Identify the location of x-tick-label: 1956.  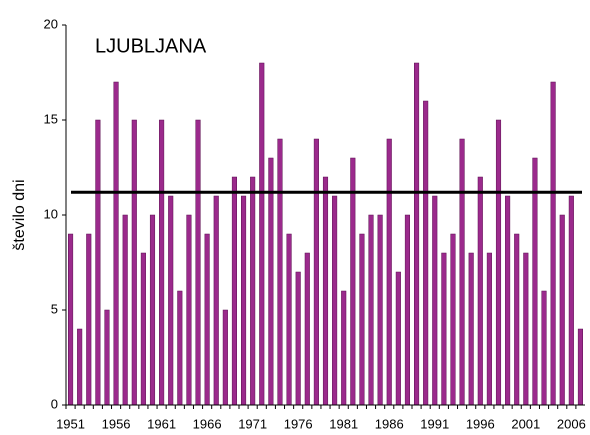
(116, 423).